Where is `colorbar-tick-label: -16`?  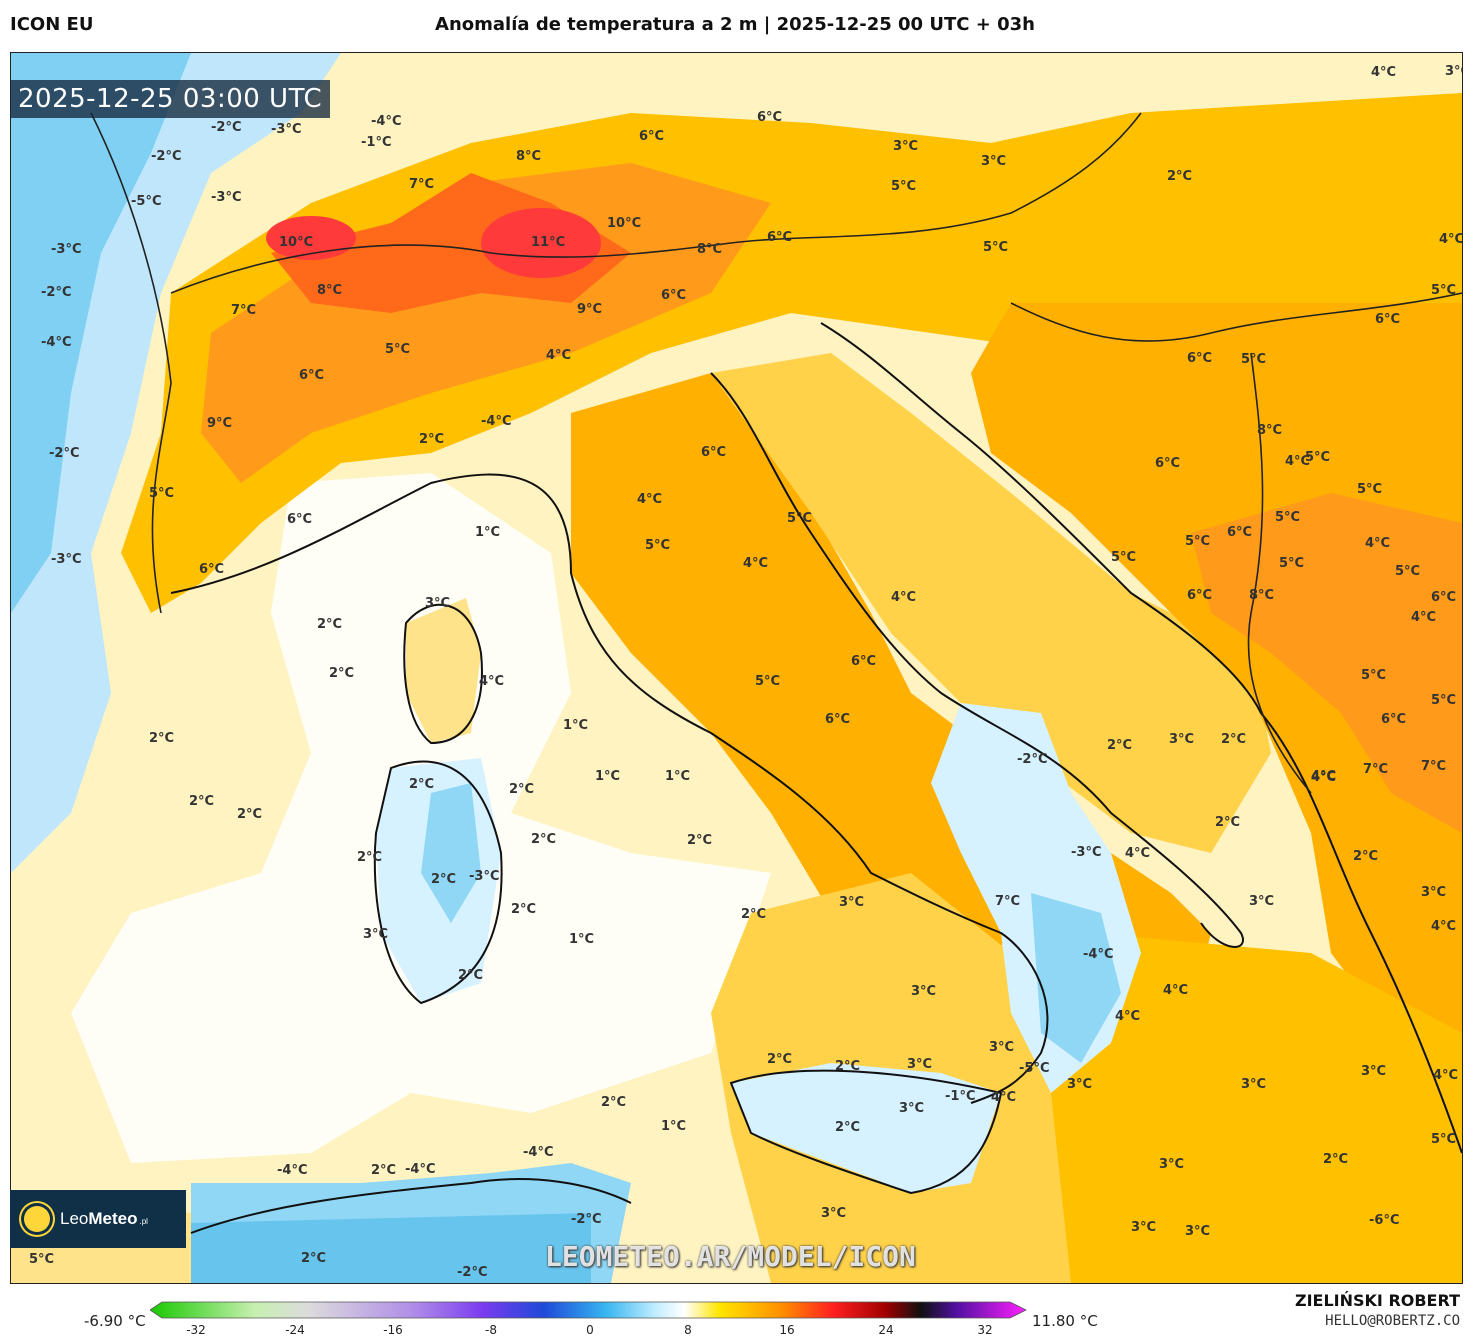
colorbar-tick-label: -16 is located at coordinates (393, 1330).